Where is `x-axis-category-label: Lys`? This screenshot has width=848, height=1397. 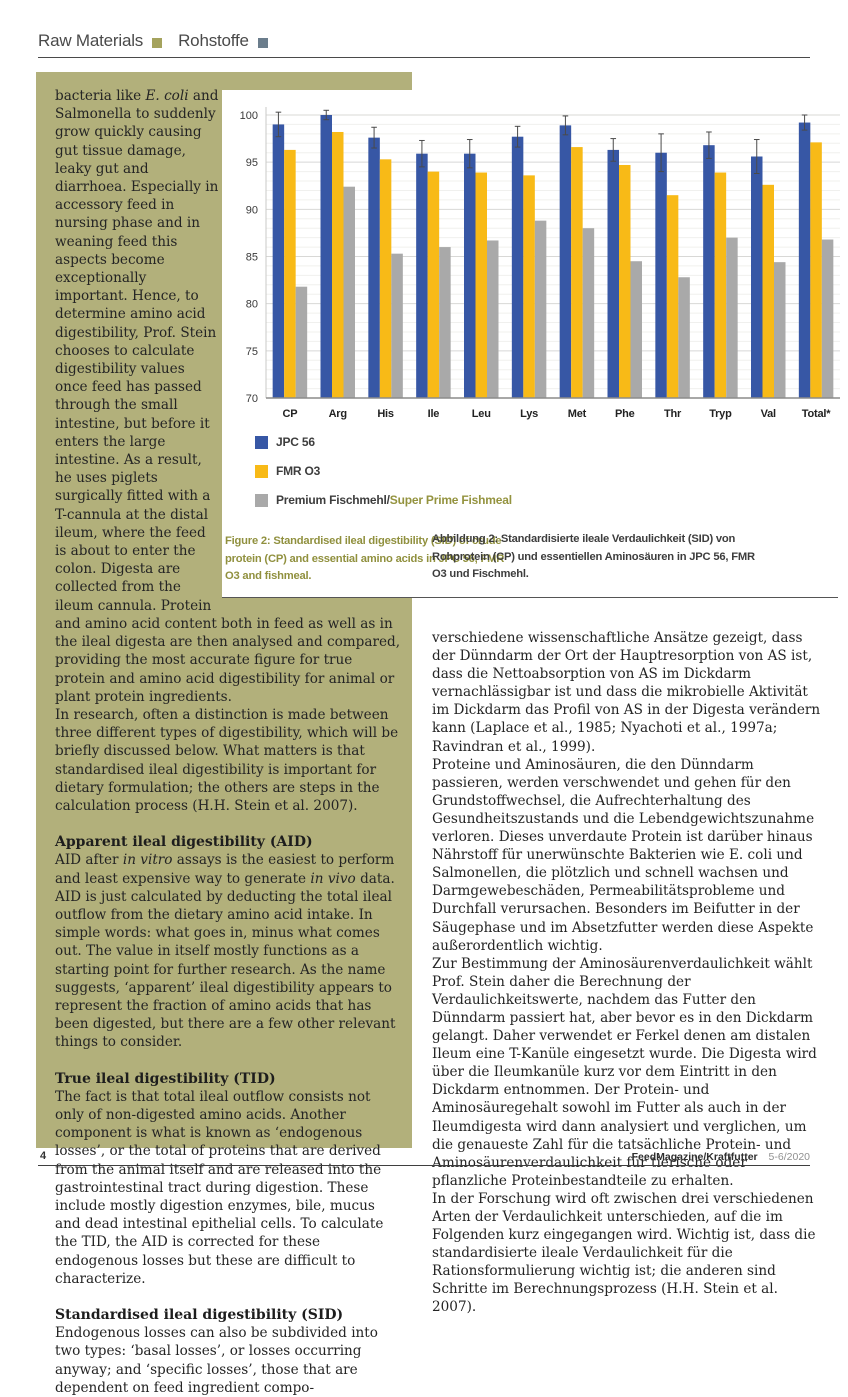 x-axis-category-label: Lys is located at coordinates (529, 414).